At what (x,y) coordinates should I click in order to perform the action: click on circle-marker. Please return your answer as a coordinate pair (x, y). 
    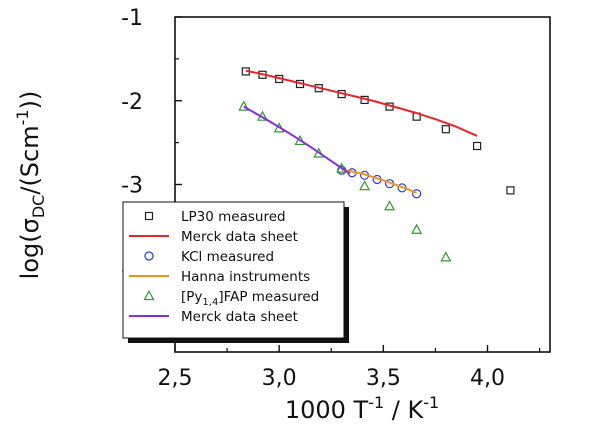
    Looking at the image, I should click on (417, 194).